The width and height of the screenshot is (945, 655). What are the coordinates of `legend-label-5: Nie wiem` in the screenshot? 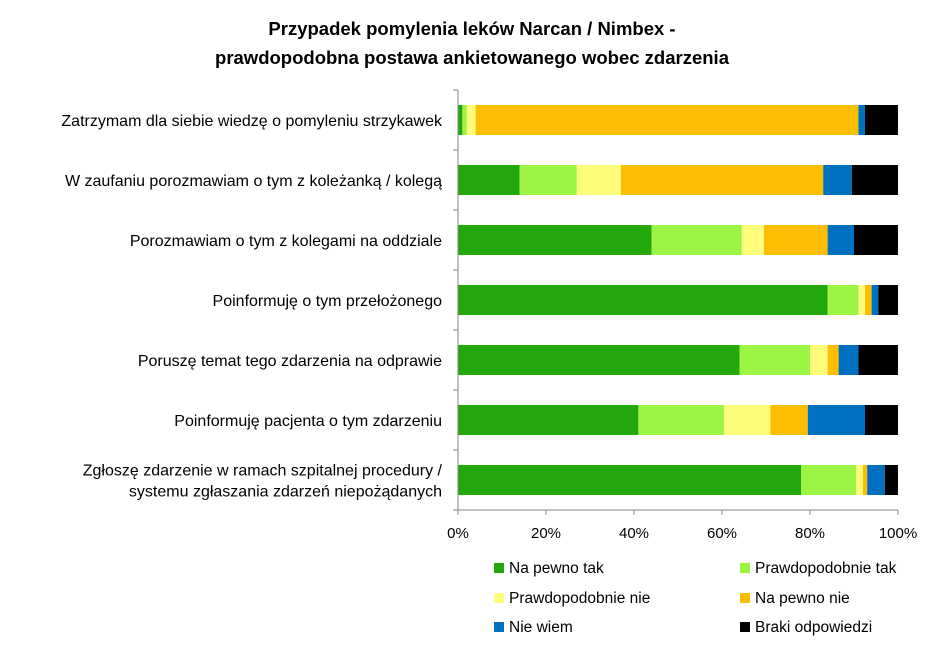 It's located at (541, 627).